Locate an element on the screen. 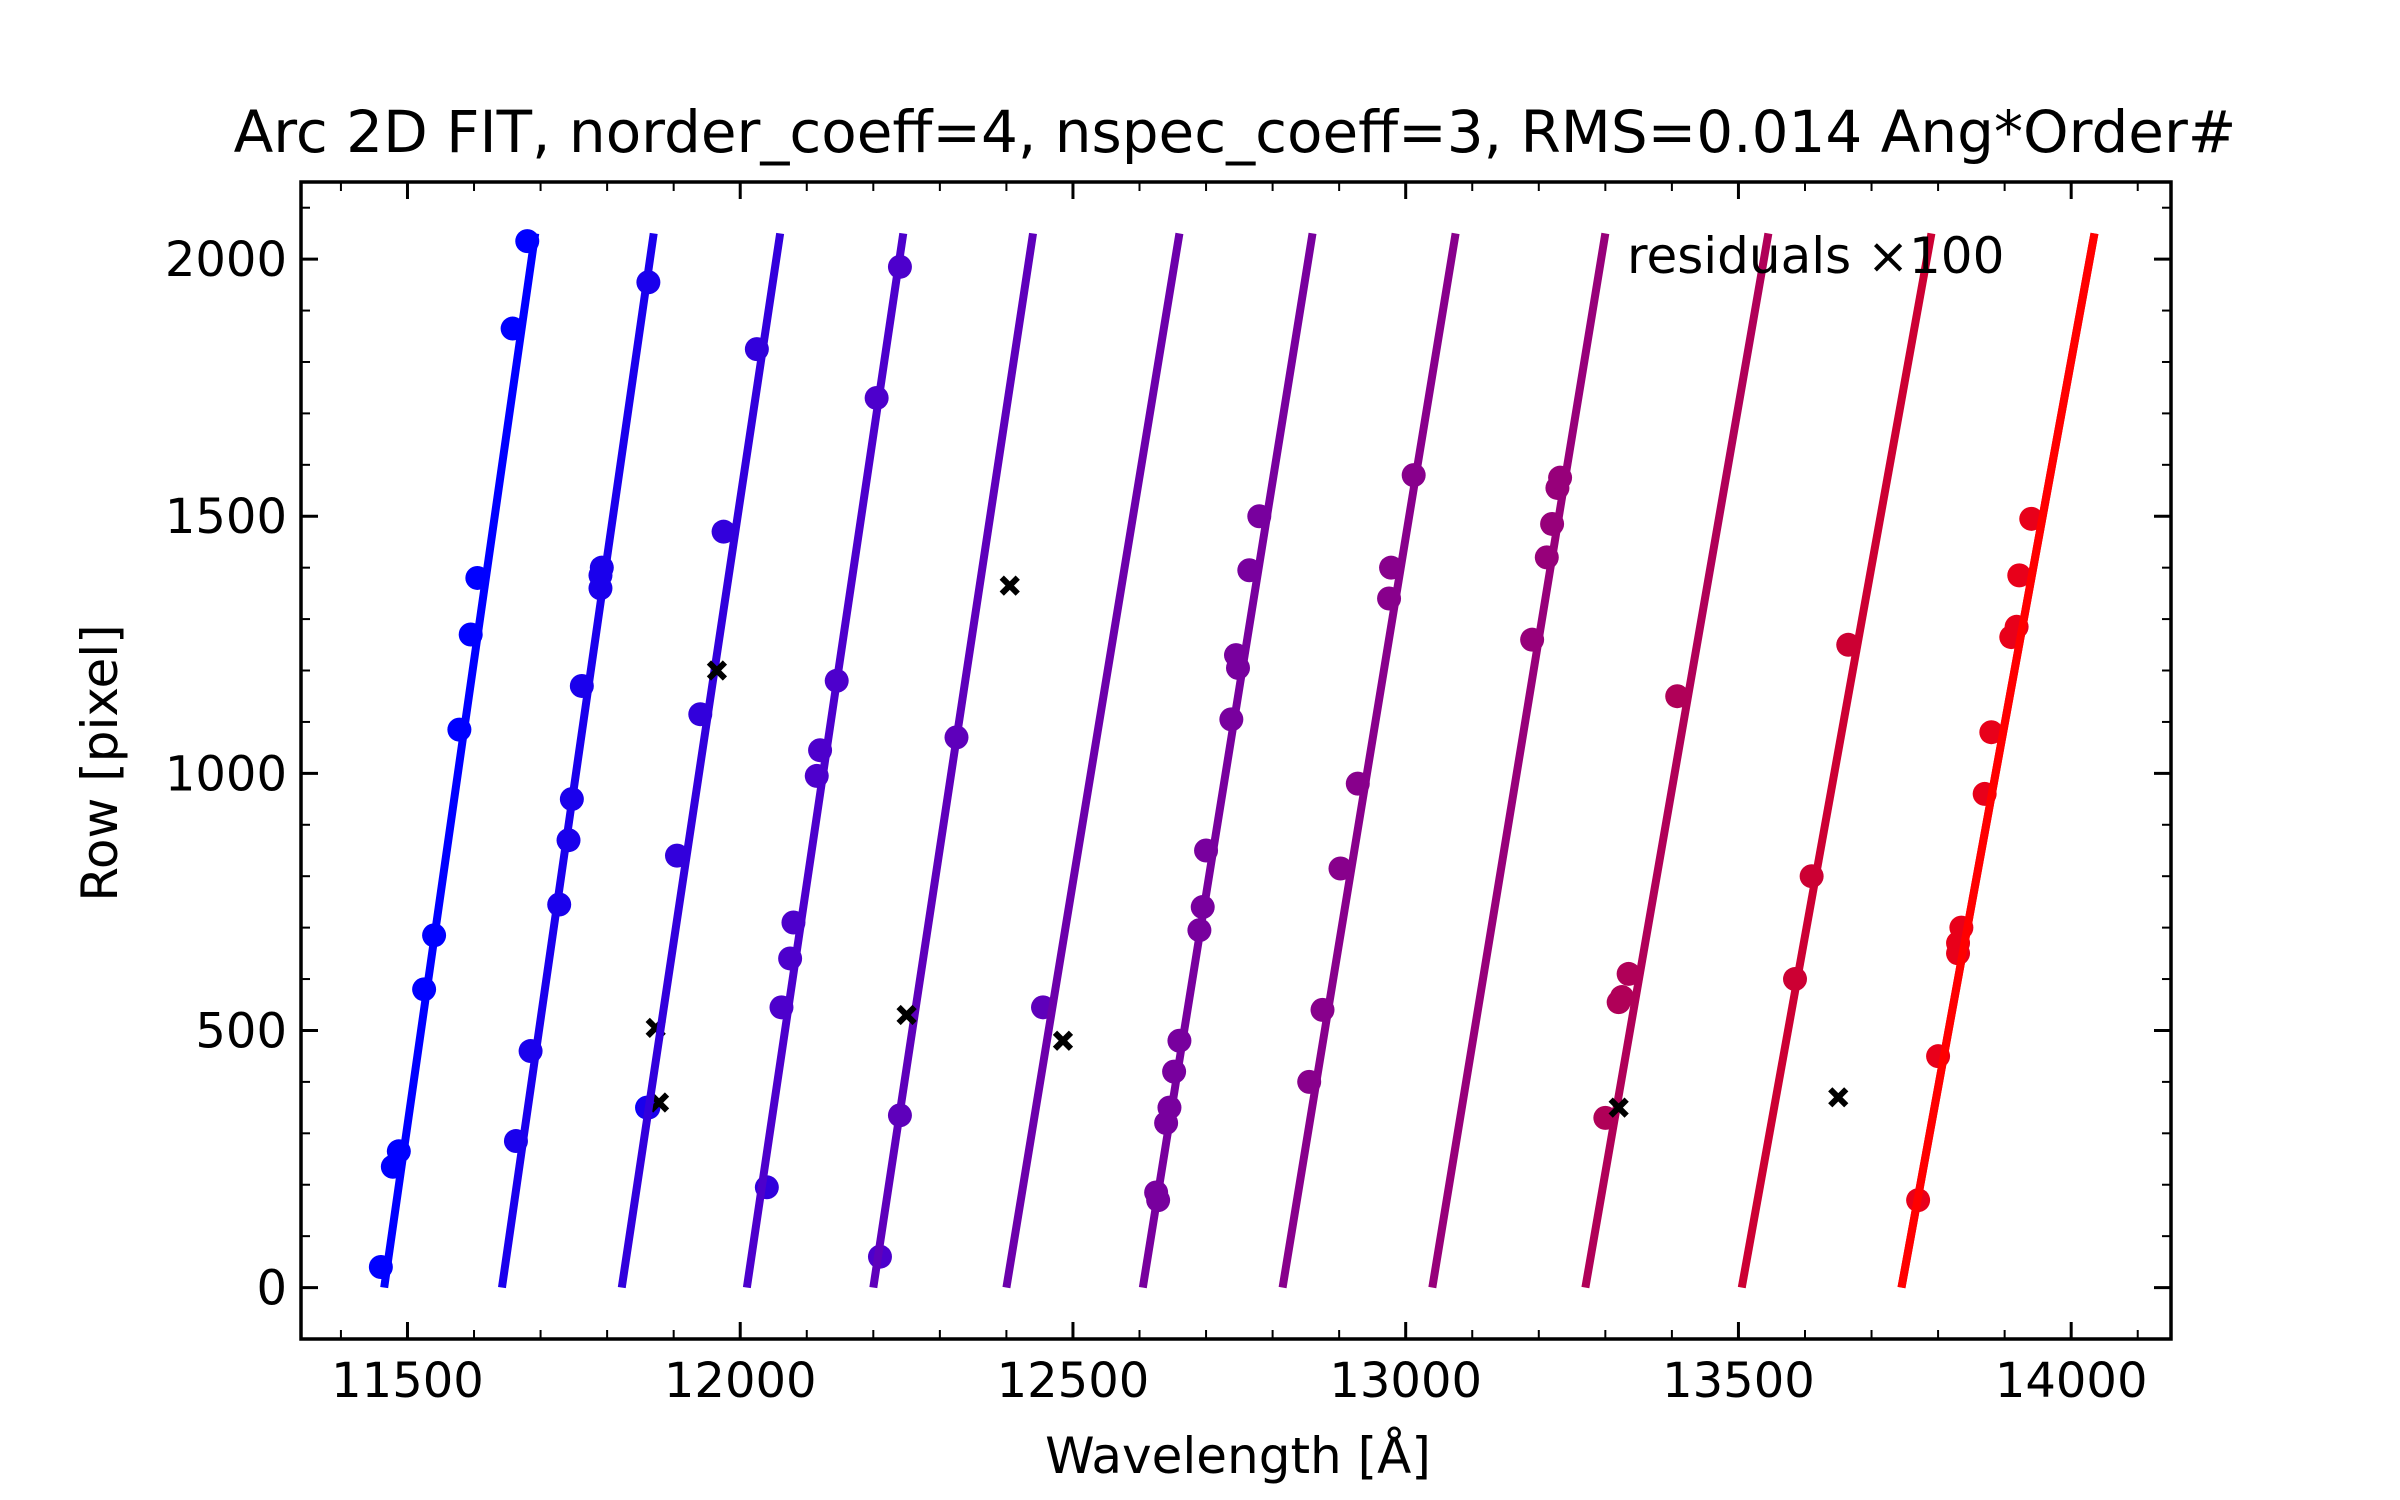 This screenshot has width=2400, height=1500. x-tick-label: 12500 is located at coordinates (1073, 1381).